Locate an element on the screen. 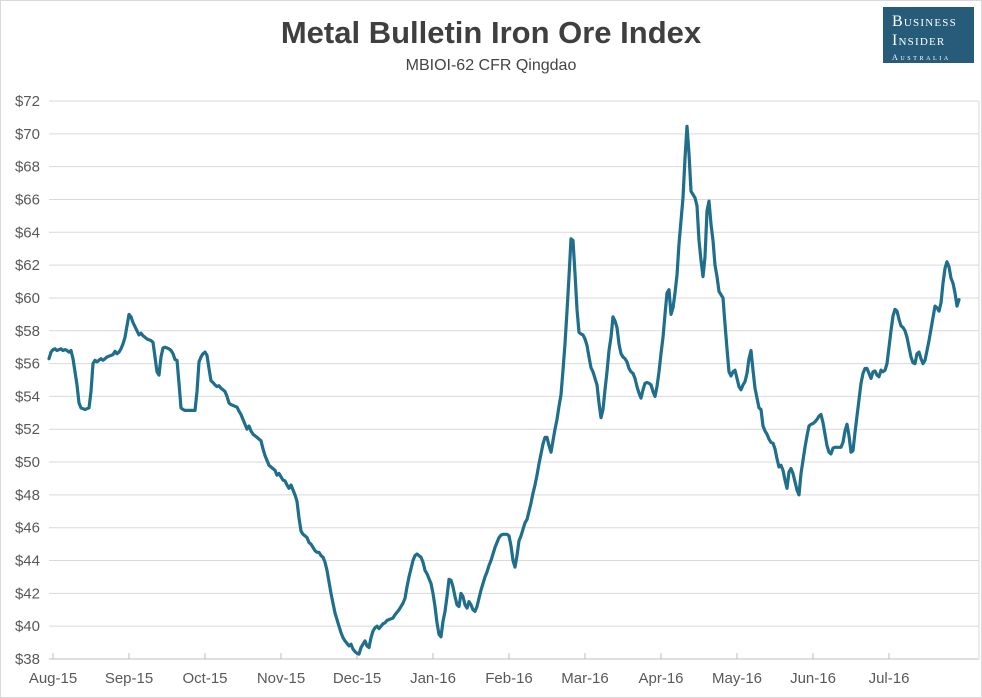  y-axis-tick-label: $40 is located at coordinates (27, 626).